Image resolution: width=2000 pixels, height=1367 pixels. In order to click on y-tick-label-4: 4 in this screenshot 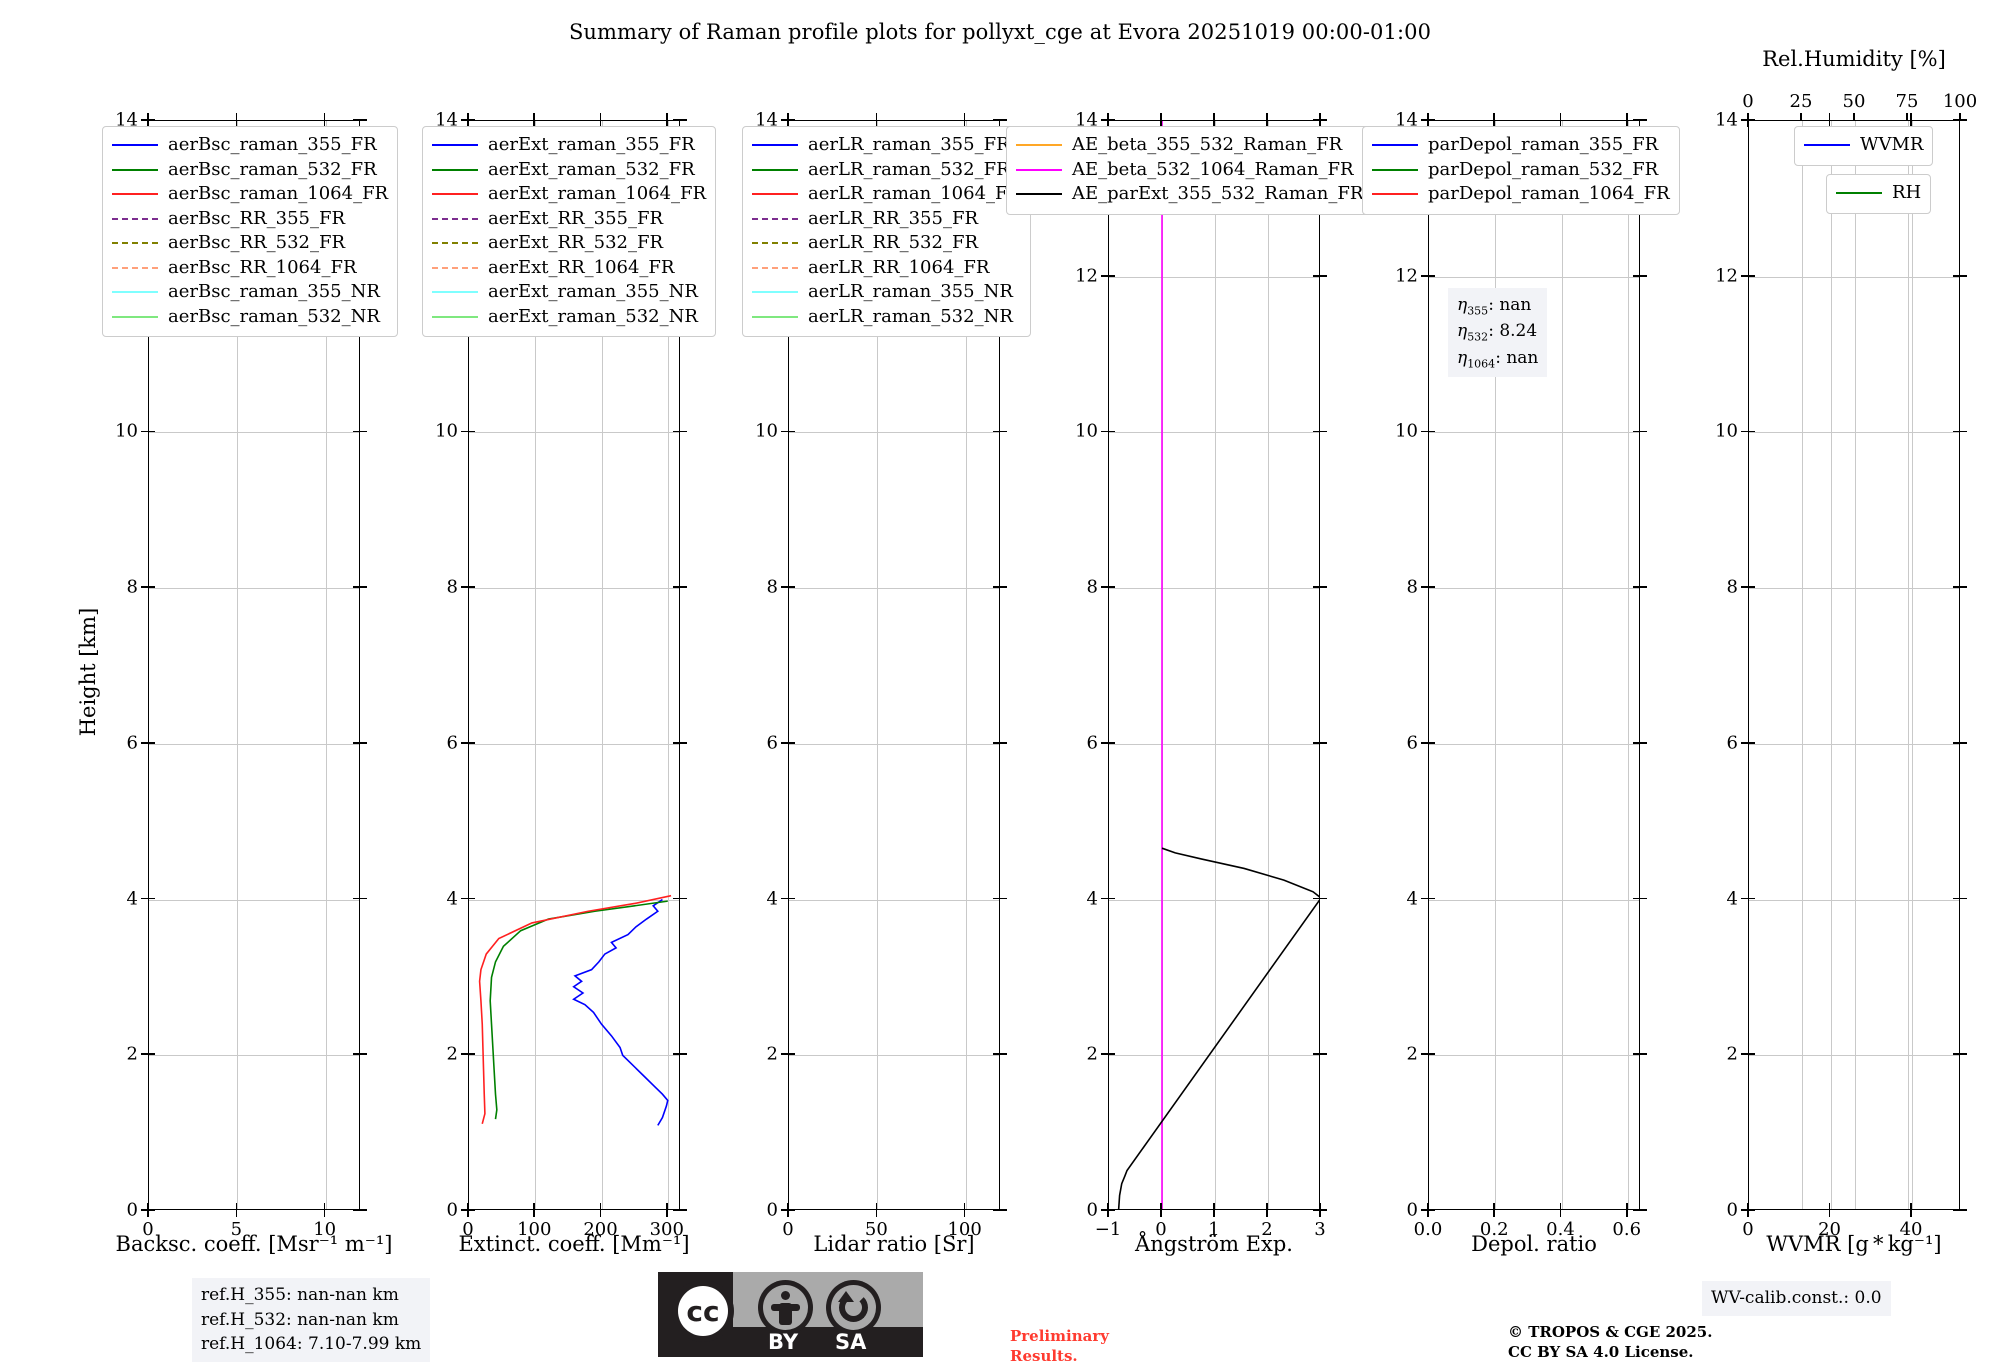, I will do `click(1412, 899)`.